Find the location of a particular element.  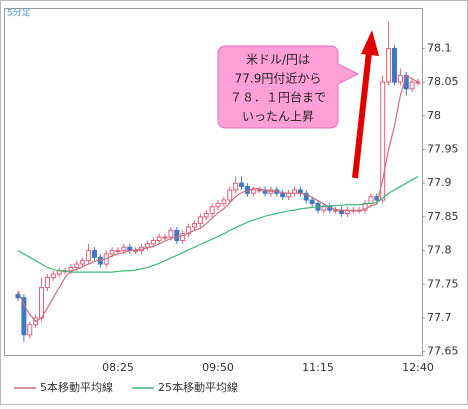

y-tick-label: 77.7 is located at coordinates (439, 317).